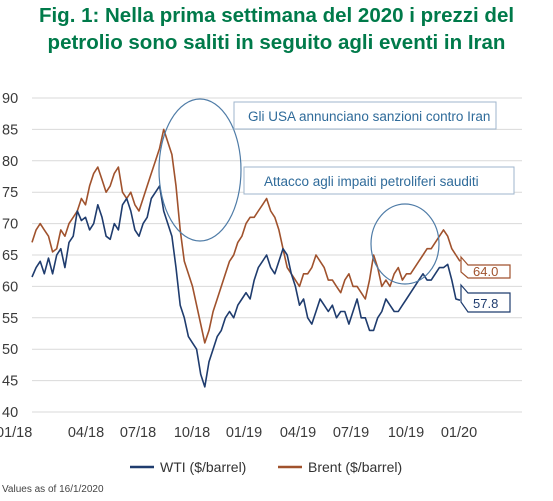 Image resolution: width=553 pixels, height=501 pixels. Describe the element at coordinates (10, 382) in the screenshot. I see `y-tick-label: 45` at that location.